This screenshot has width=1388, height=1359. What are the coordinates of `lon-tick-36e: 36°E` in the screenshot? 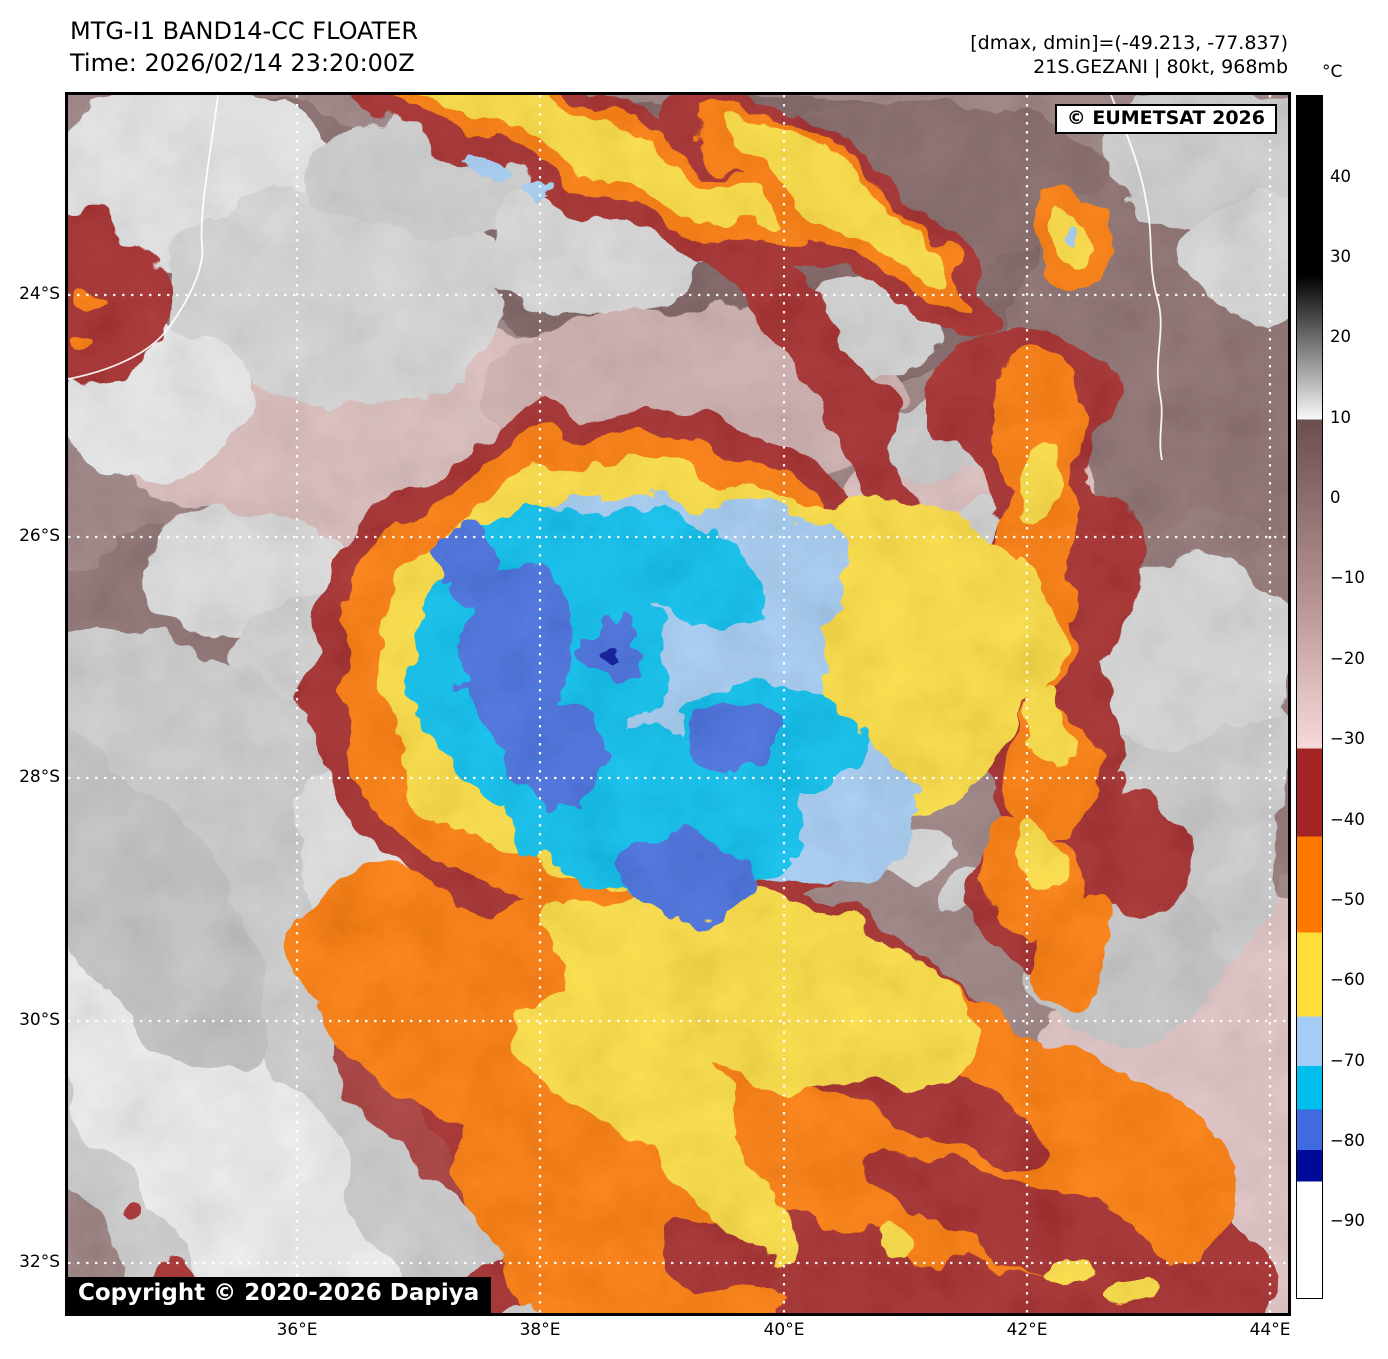 It's located at (297, 1330).